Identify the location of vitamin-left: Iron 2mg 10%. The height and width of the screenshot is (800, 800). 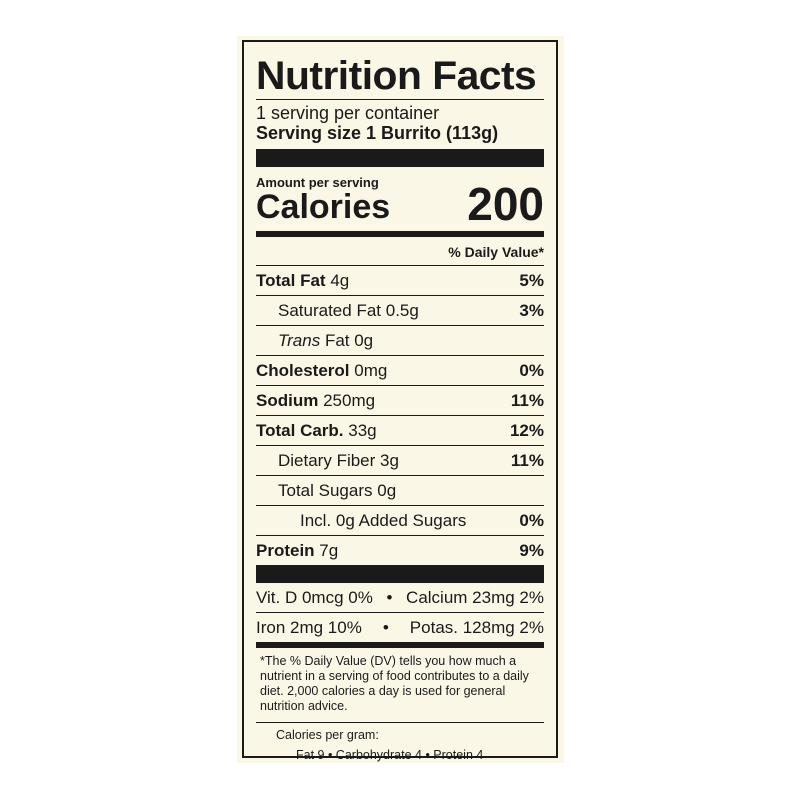
(309, 627).